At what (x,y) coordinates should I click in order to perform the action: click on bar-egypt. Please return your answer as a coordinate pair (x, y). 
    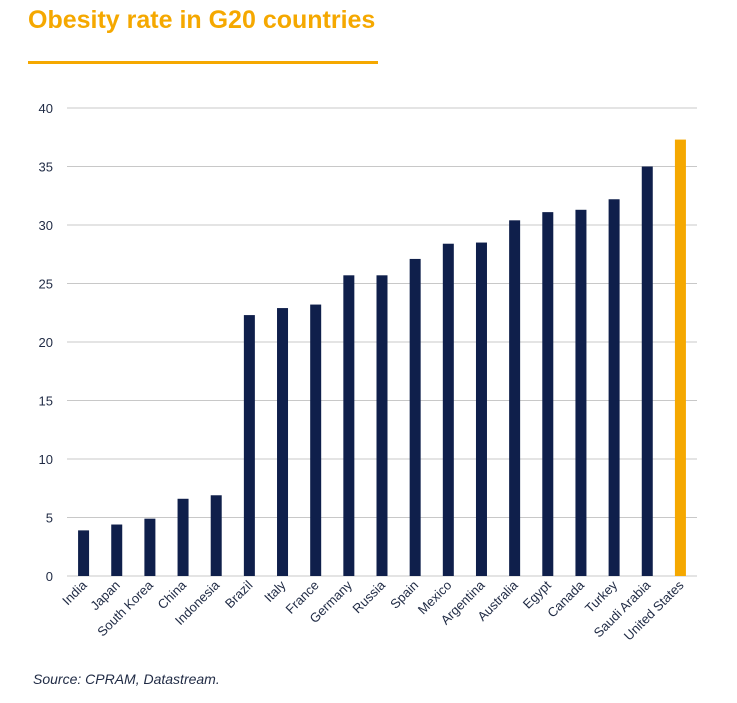
    Looking at the image, I should click on (548, 394).